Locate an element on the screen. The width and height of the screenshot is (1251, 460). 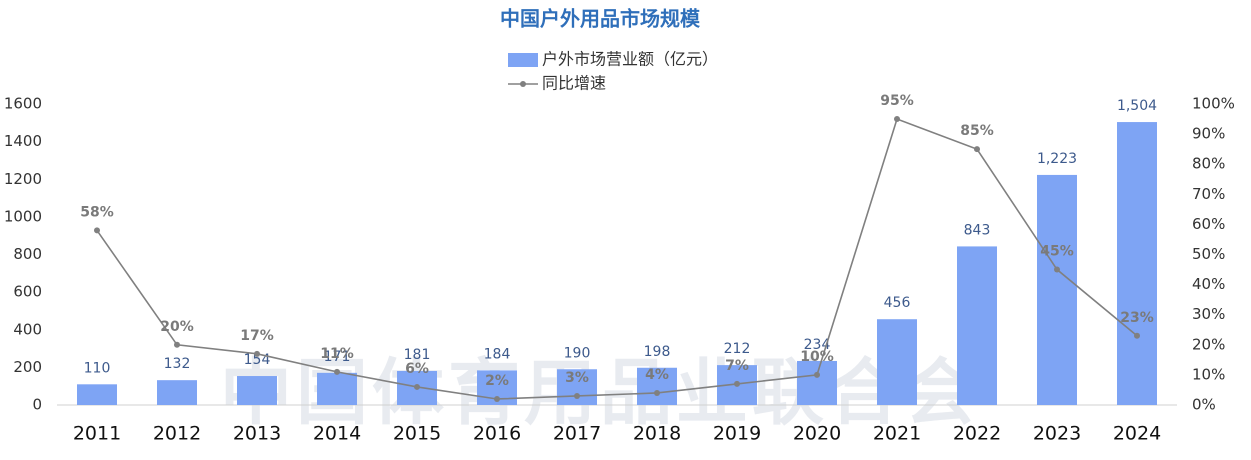
line-value-label: 85% is located at coordinates (977, 131).